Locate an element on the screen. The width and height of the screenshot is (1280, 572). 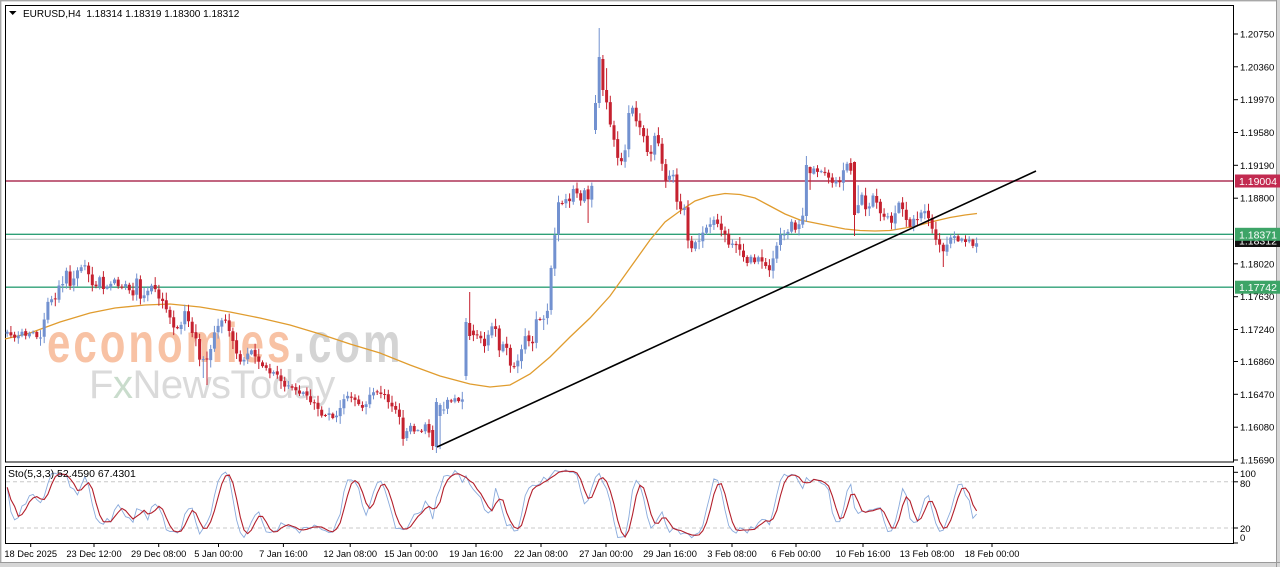
svg-text: 1.16470 is located at coordinates (1257, 395).